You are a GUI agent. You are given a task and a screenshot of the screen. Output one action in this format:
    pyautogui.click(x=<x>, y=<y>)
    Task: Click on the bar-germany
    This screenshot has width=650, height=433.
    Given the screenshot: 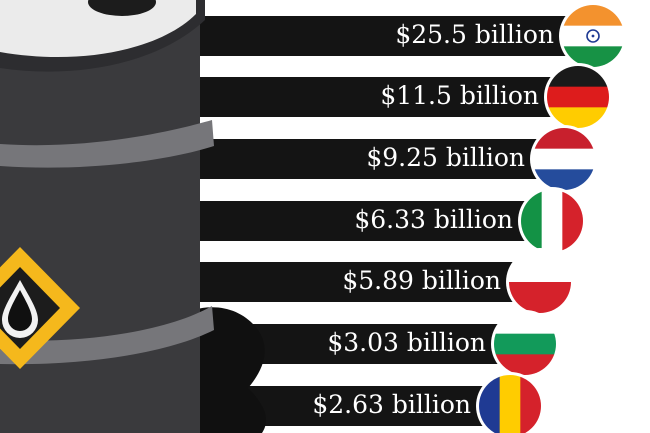 What is the action you would take?
    pyautogui.click(x=384, y=97)
    